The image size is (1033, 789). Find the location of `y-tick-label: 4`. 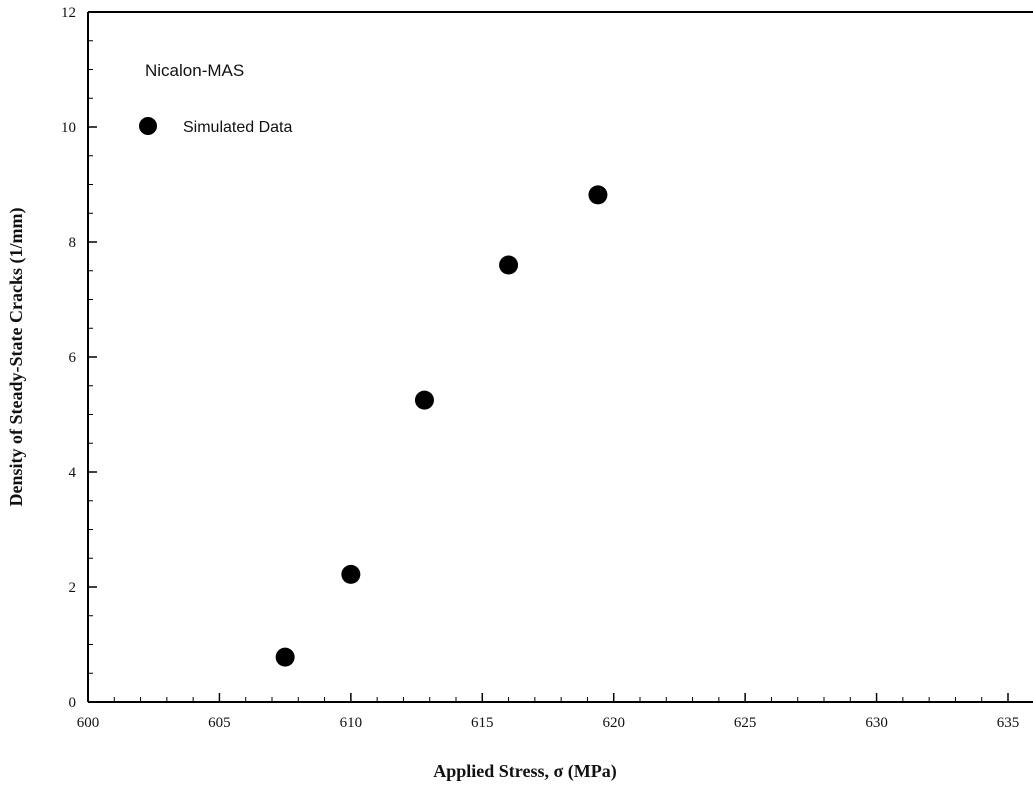

y-tick-label: 4 is located at coordinates (73, 473).